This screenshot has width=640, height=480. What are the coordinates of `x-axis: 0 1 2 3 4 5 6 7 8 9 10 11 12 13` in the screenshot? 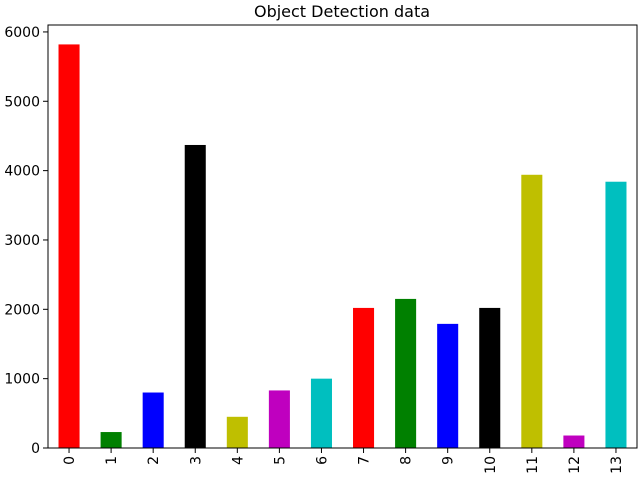 It's located at (343, 461).